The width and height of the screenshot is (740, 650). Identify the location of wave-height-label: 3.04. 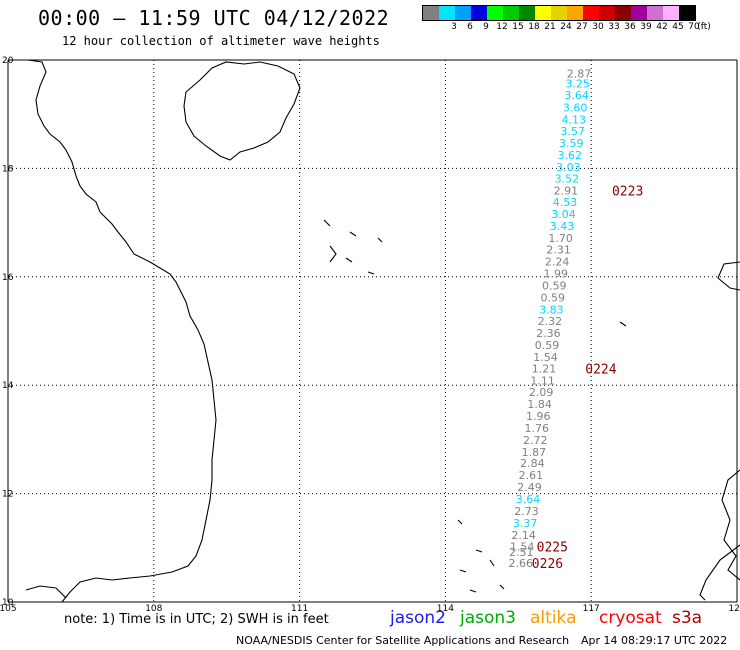
(563, 214).